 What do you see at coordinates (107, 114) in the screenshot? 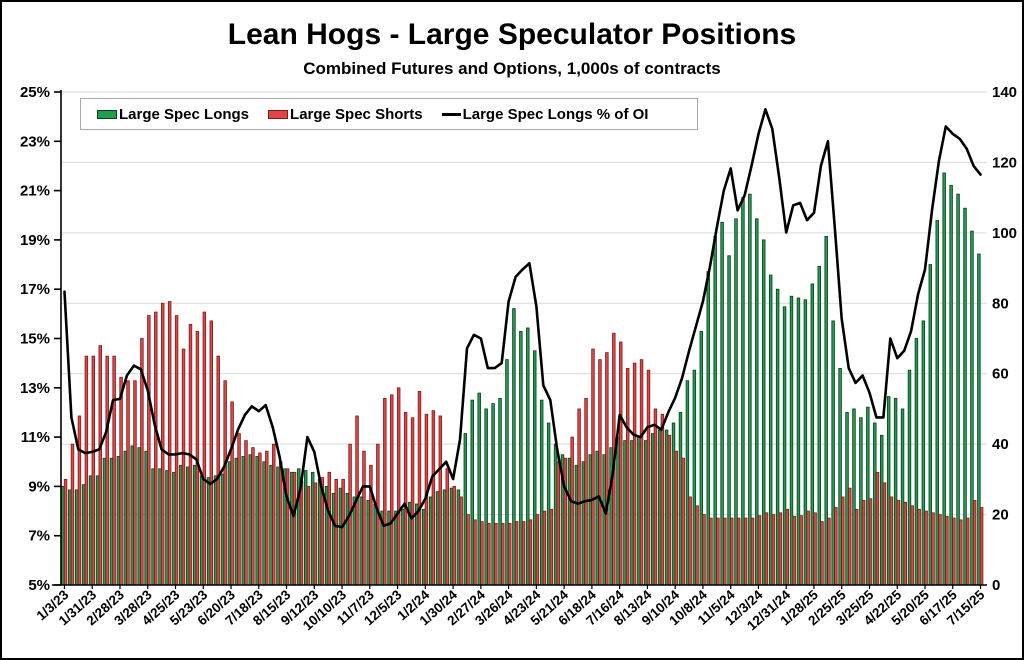
I see `longs-swatch-icon` at bounding box center [107, 114].